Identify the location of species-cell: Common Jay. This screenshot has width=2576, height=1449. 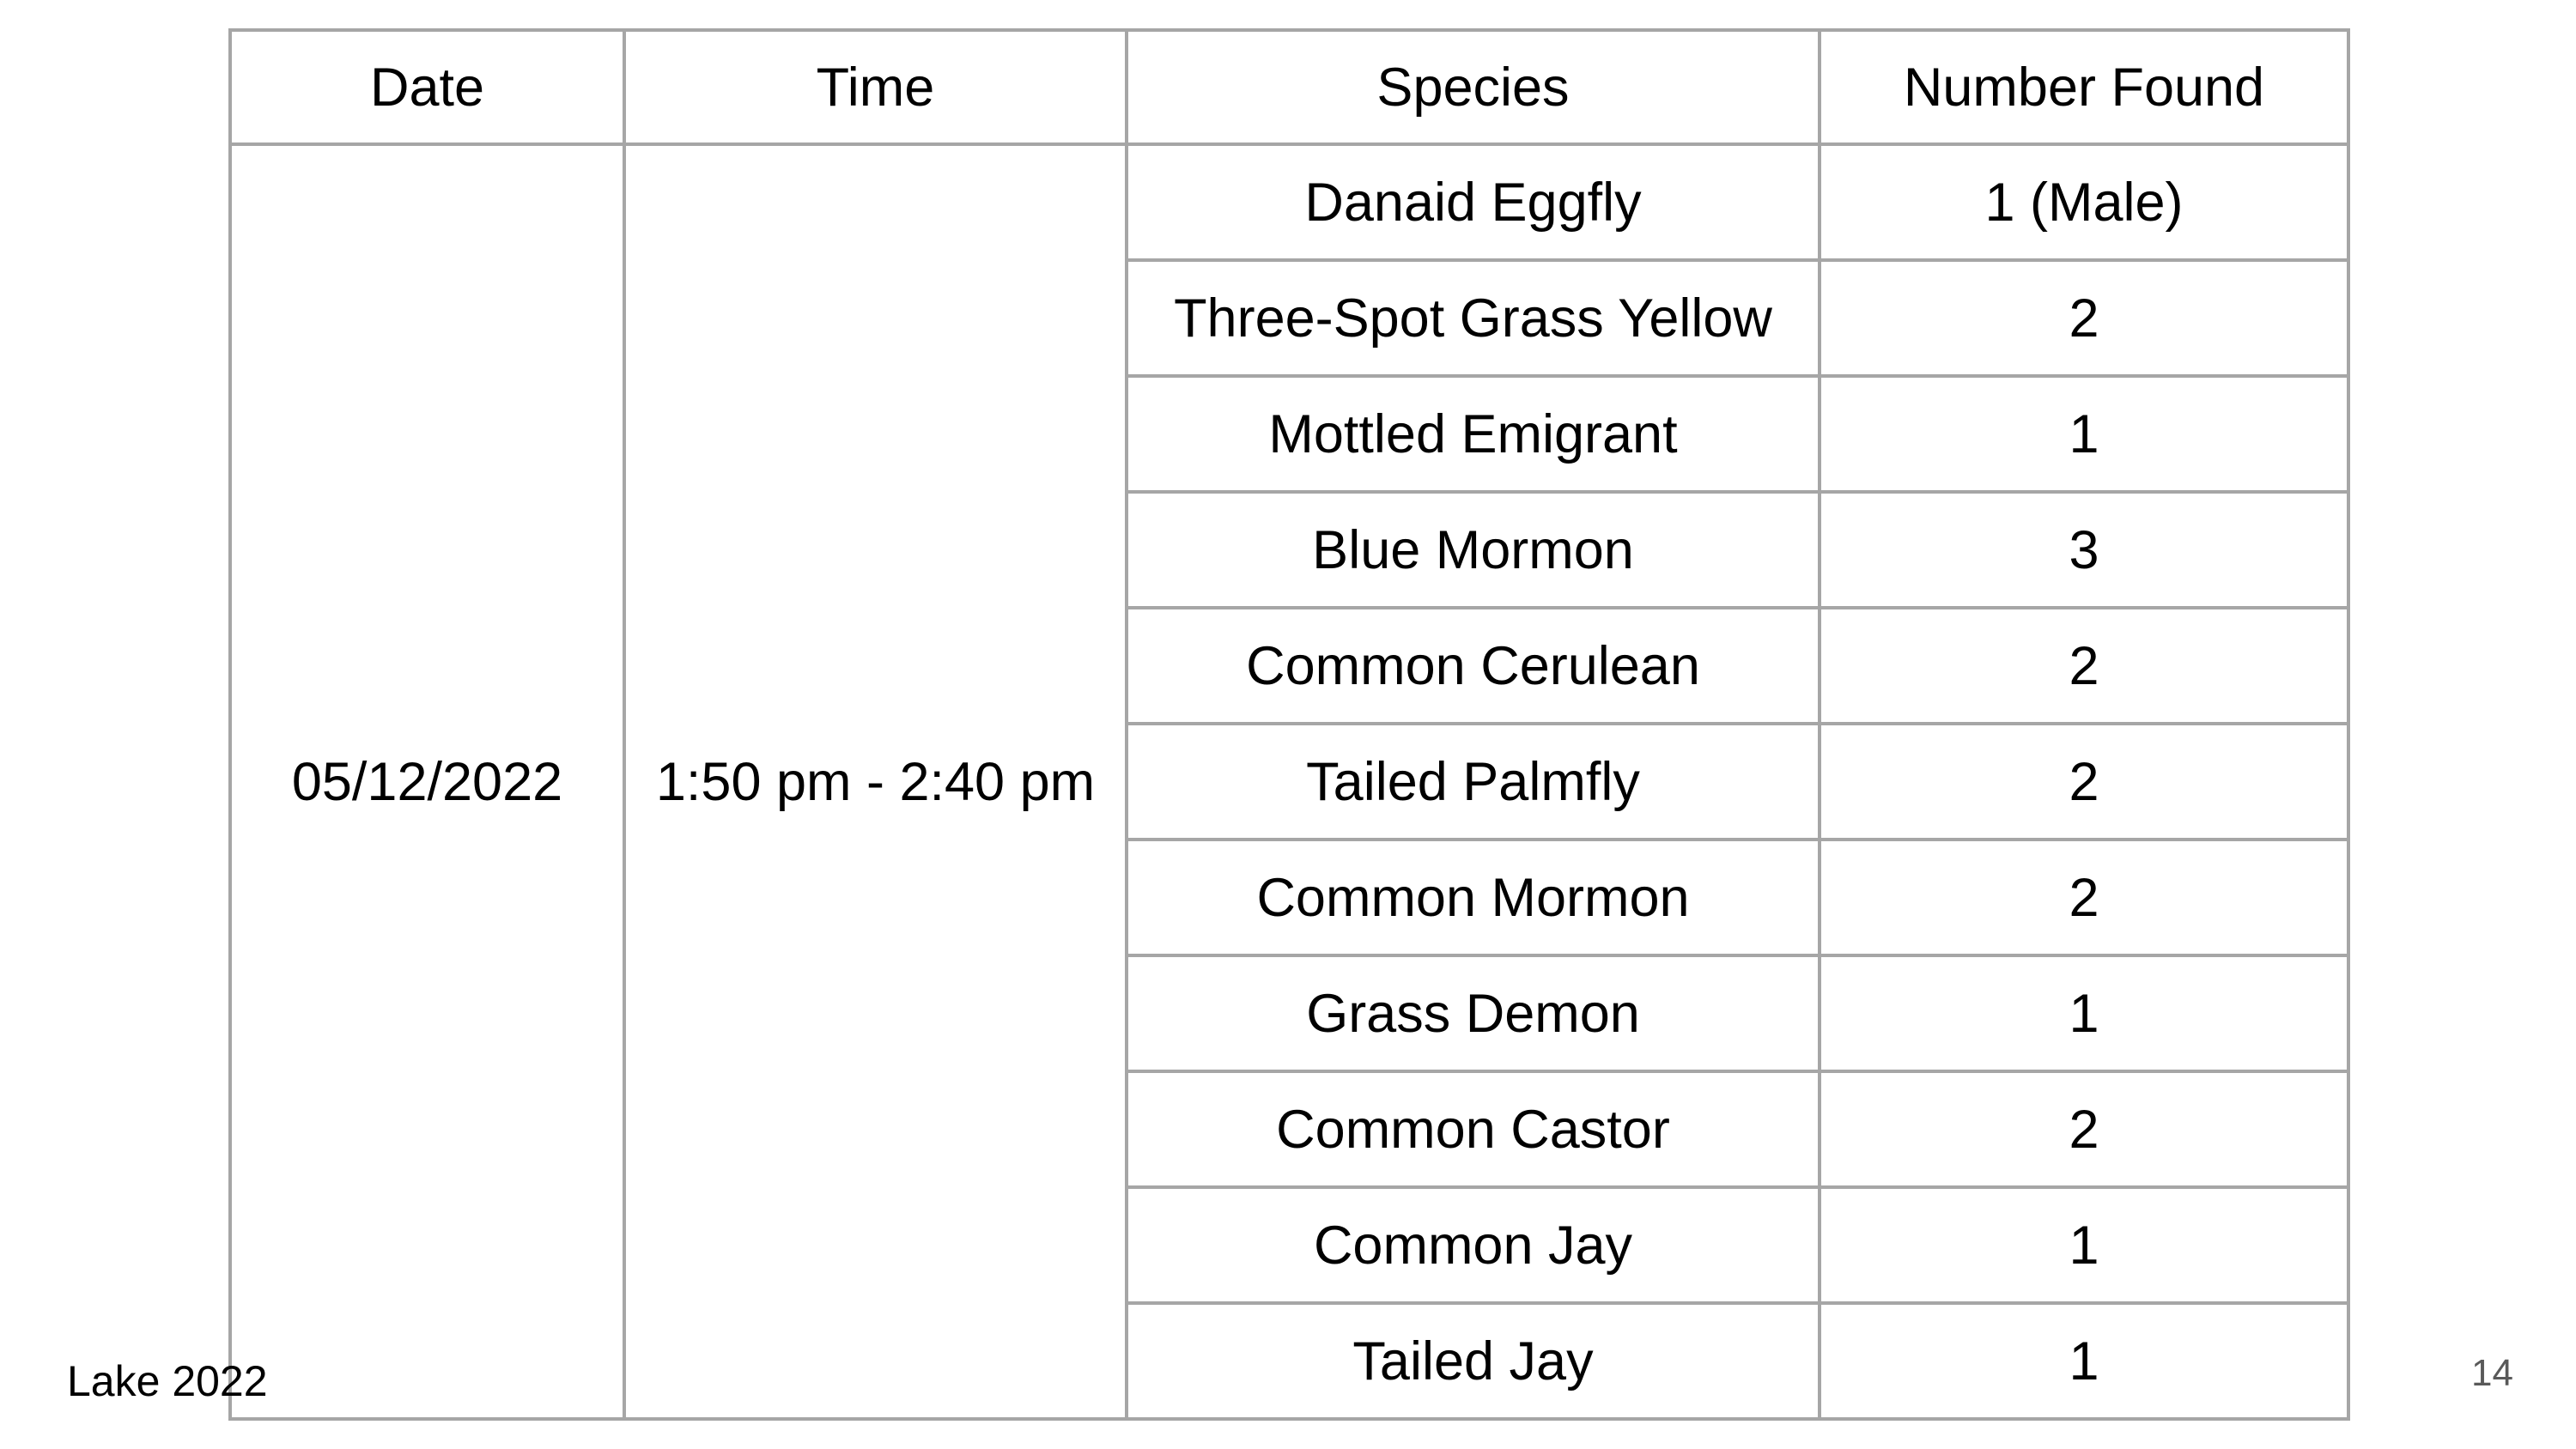
(1473, 1245).